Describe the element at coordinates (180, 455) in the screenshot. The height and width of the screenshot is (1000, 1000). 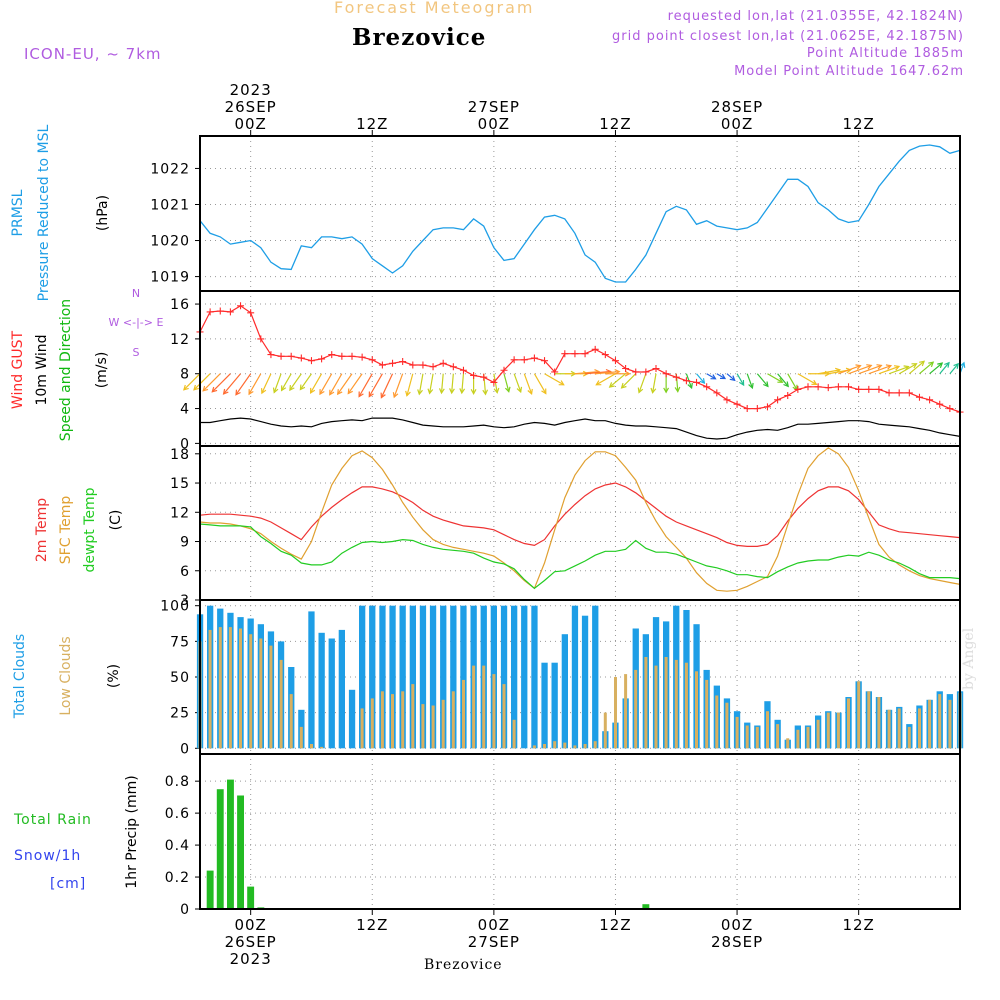
I see `temperature-ytick-label: 18` at that location.